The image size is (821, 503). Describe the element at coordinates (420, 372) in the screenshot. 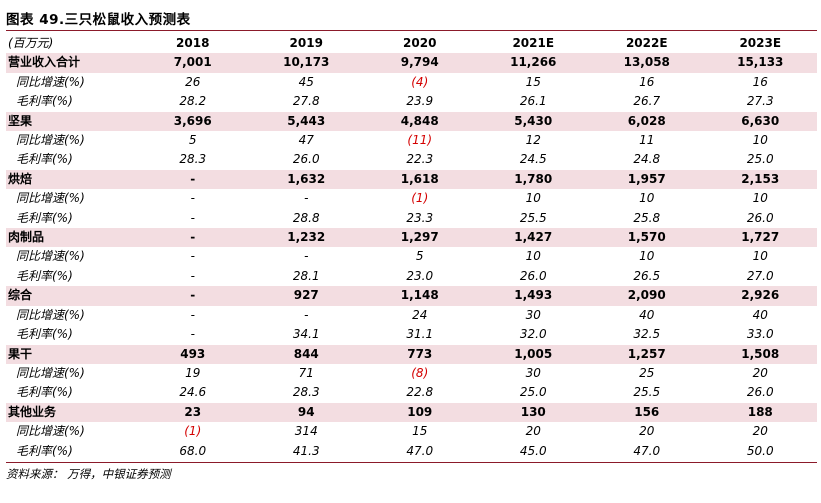

I see `value-cell: (8)` at that location.